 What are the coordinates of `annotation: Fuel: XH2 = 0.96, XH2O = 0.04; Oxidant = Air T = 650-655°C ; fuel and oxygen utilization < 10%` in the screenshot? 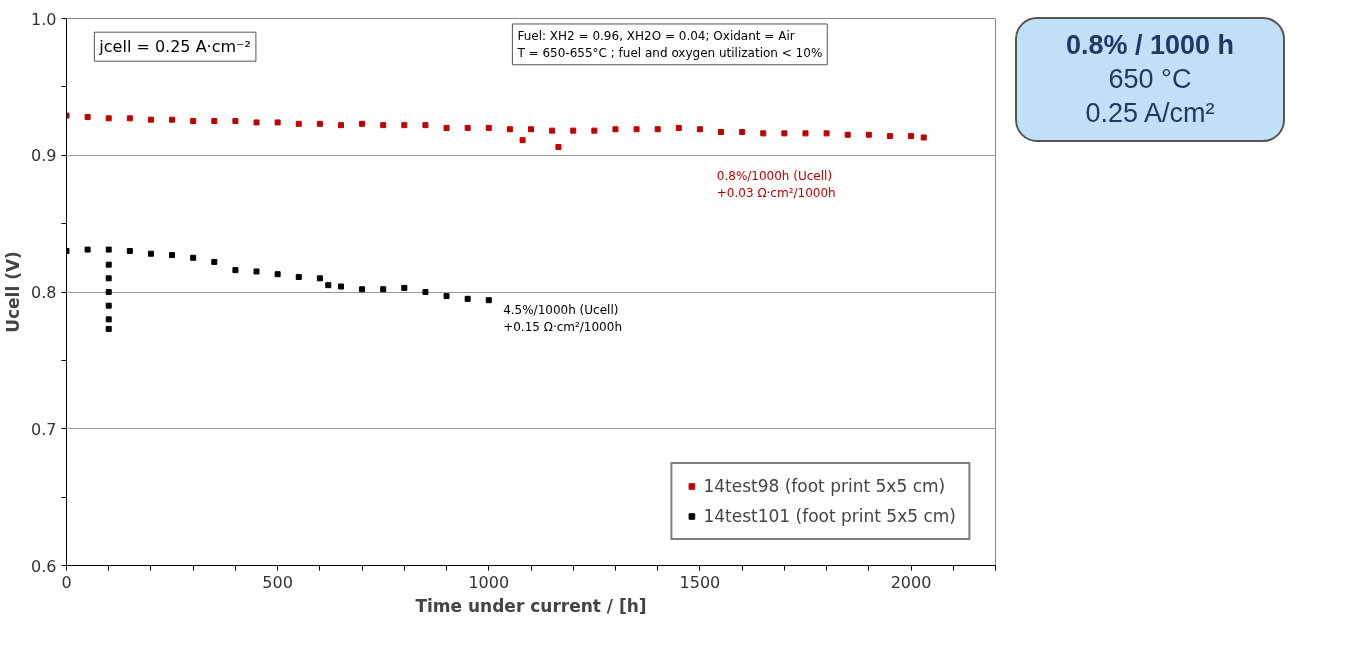 It's located at (669, 44).